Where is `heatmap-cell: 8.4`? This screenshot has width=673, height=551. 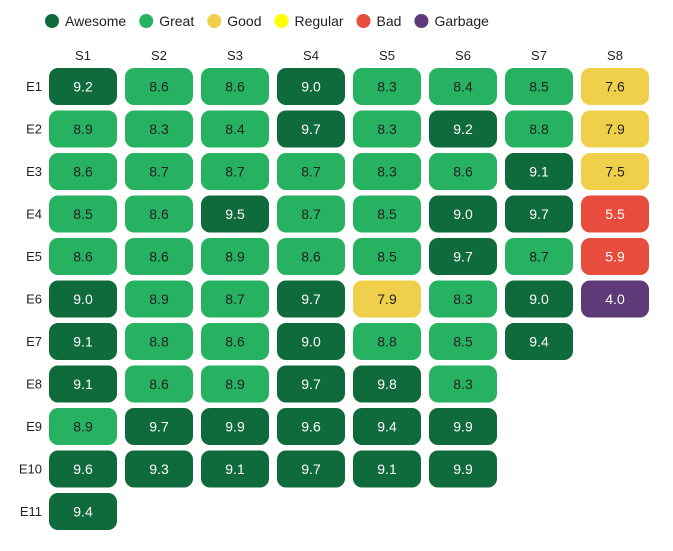
heatmap-cell: 8.4 is located at coordinates (463, 86).